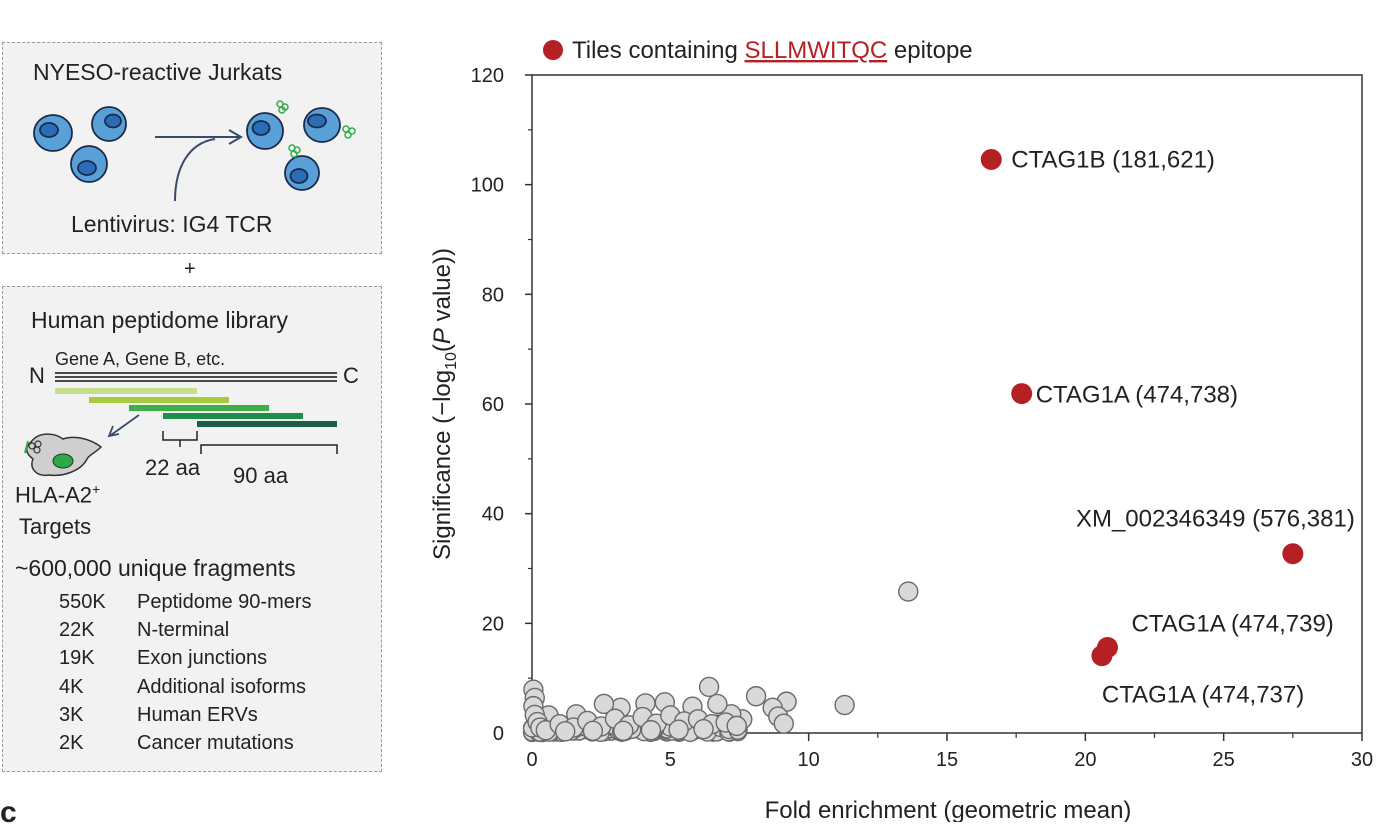 Image resolution: width=1391 pixels, height=830 pixels. What do you see at coordinates (96, 489) in the screenshot?
I see `targets-label-superscript: +` at bounding box center [96, 489].